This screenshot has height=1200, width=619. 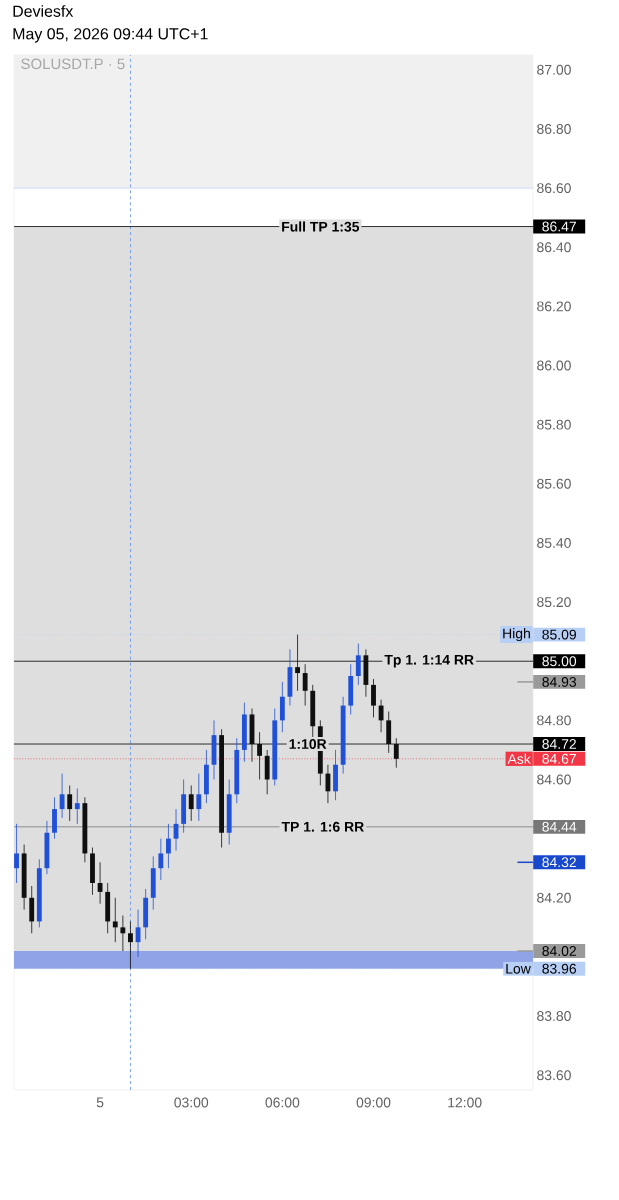 I want to click on y-tick-label: 84.80, so click(x=554, y=720).